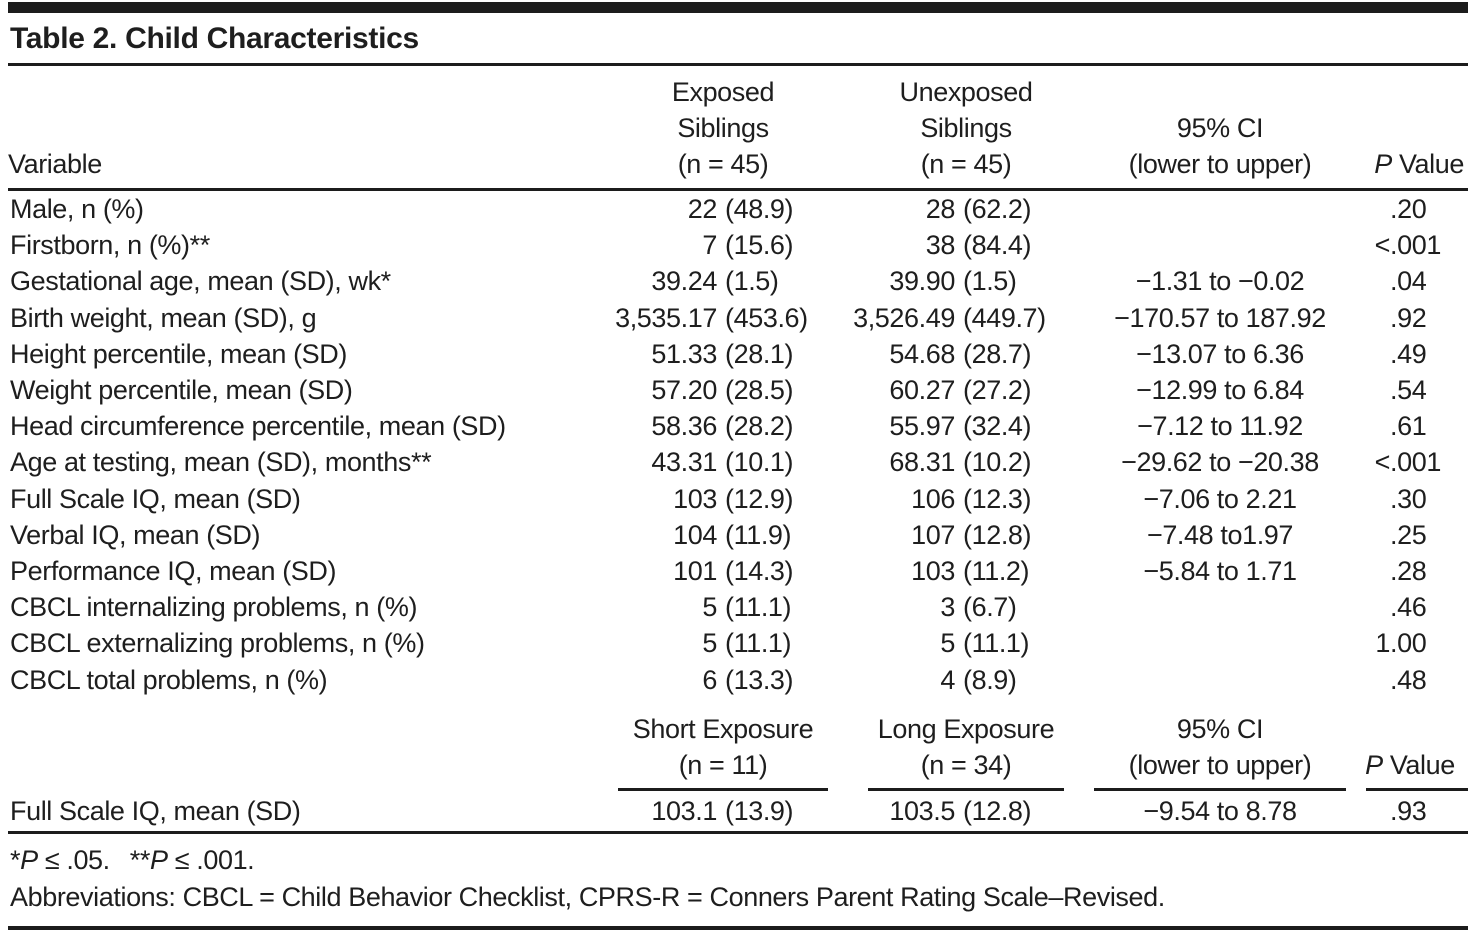 The height and width of the screenshot is (947, 1476). I want to click on row-label: Full Scale IQ, mean (SD), so click(155, 498).